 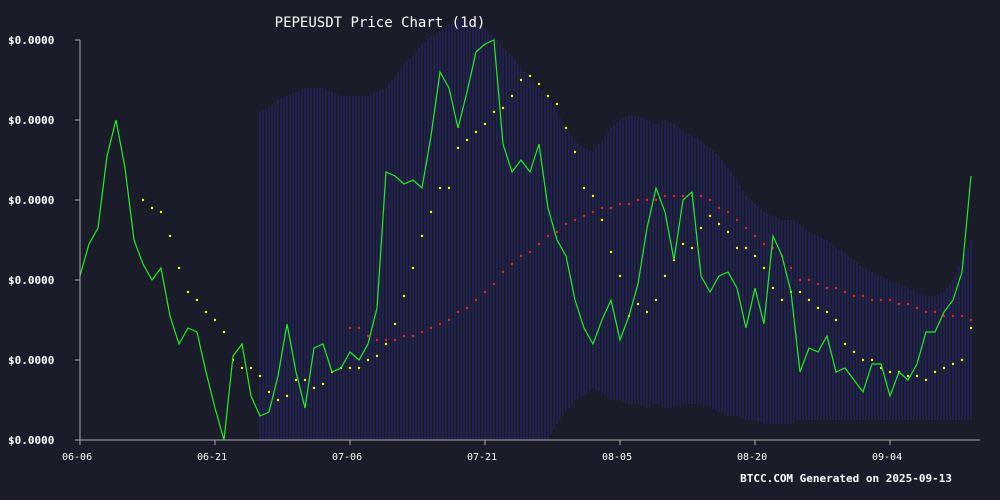 I want to click on x-tick-label-2: 07-06, so click(x=347, y=457).